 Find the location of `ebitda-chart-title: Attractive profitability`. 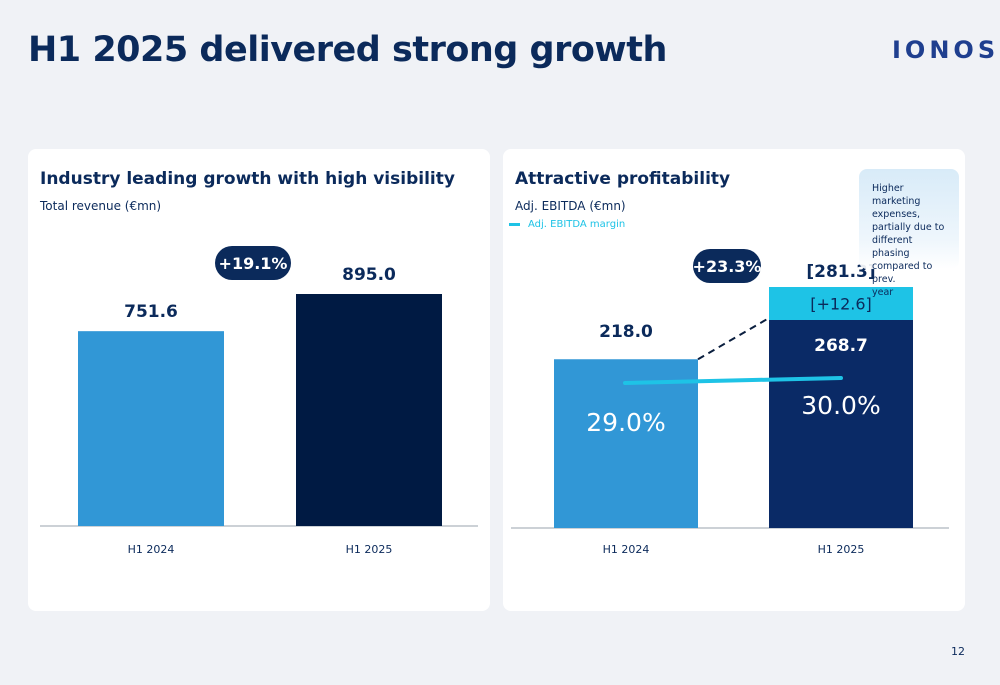

ebitda-chart-title: Attractive profitability is located at coordinates (623, 179).